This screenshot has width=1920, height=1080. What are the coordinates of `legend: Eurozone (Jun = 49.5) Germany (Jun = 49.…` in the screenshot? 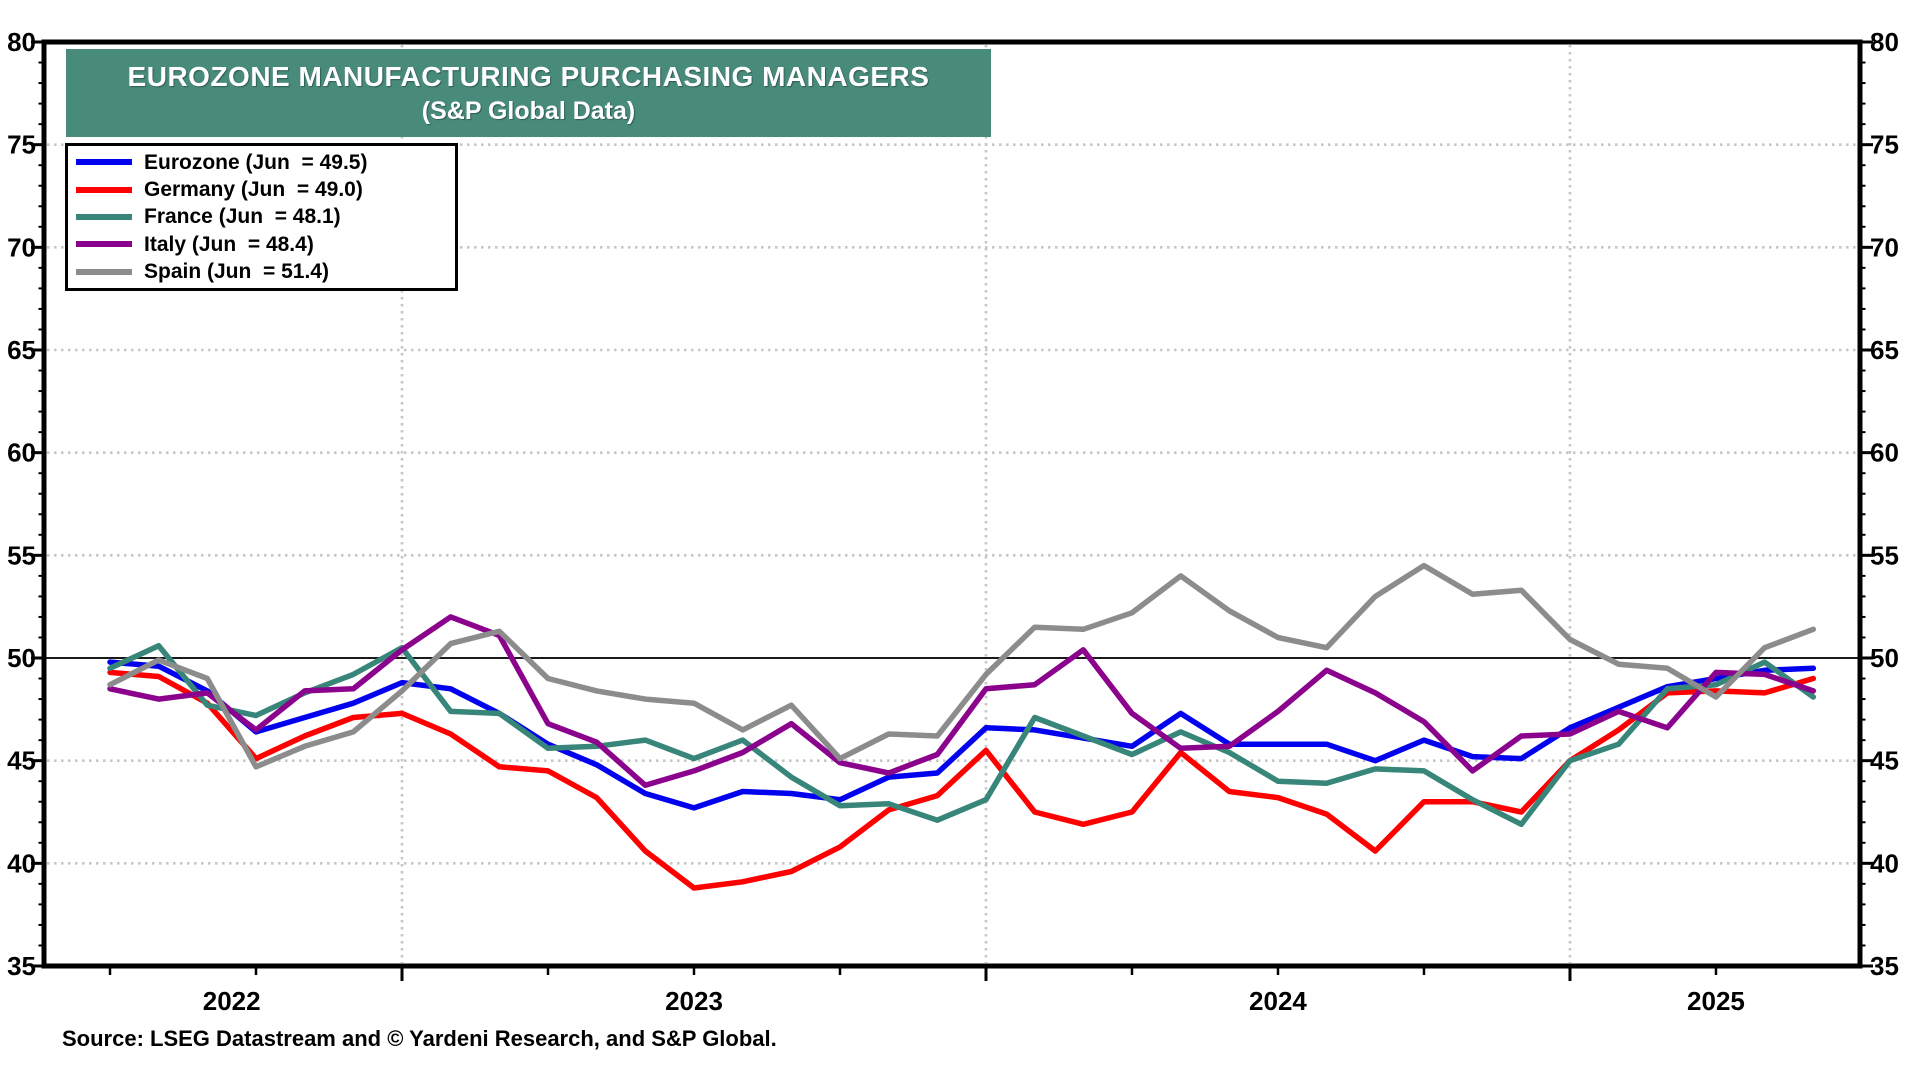 It's located at (261, 217).